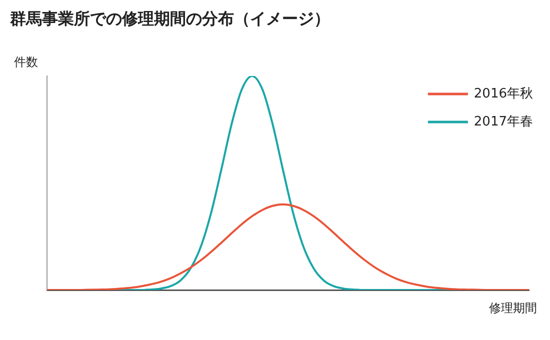 Image resolution: width=550 pixels, height=340 pixels. Describe the element at coordinates (513, 308) in the screenshot. I see `x-axis-title: 修理期間` at that location.